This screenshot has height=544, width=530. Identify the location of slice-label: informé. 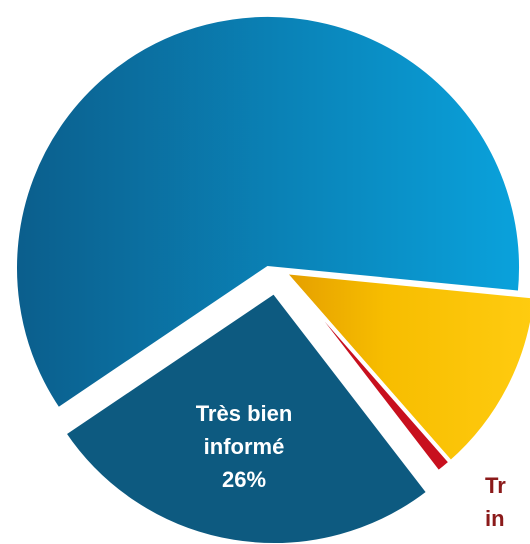
(244, 446).